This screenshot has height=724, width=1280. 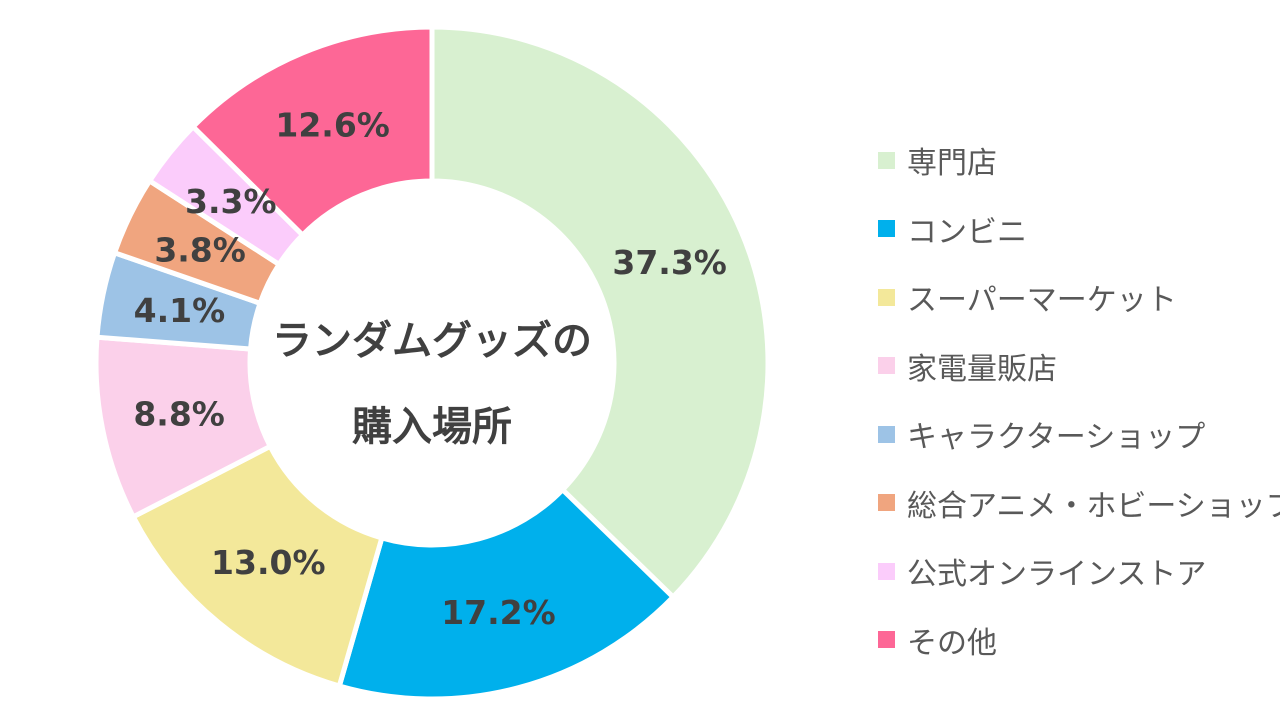 I want to click on legend-label: 専門店, so click(x=952, y=164).